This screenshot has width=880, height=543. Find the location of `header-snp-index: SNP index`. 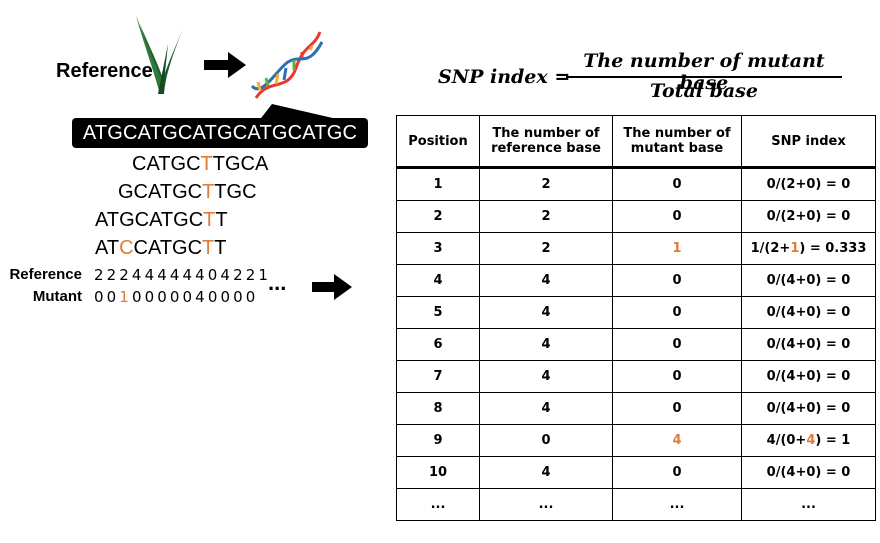

header-snp-index: SNP index is located at coordinates (808, 141).